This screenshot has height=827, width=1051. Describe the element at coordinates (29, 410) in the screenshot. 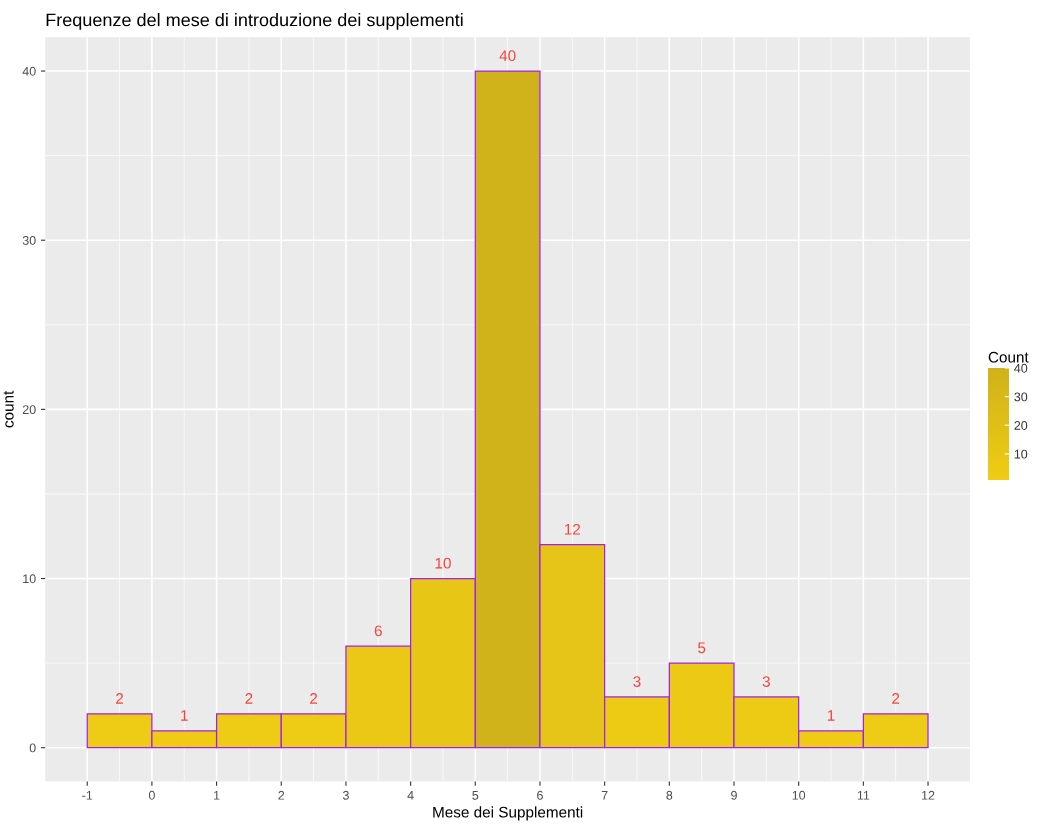

I see `y-tick-label: 20` at that location.